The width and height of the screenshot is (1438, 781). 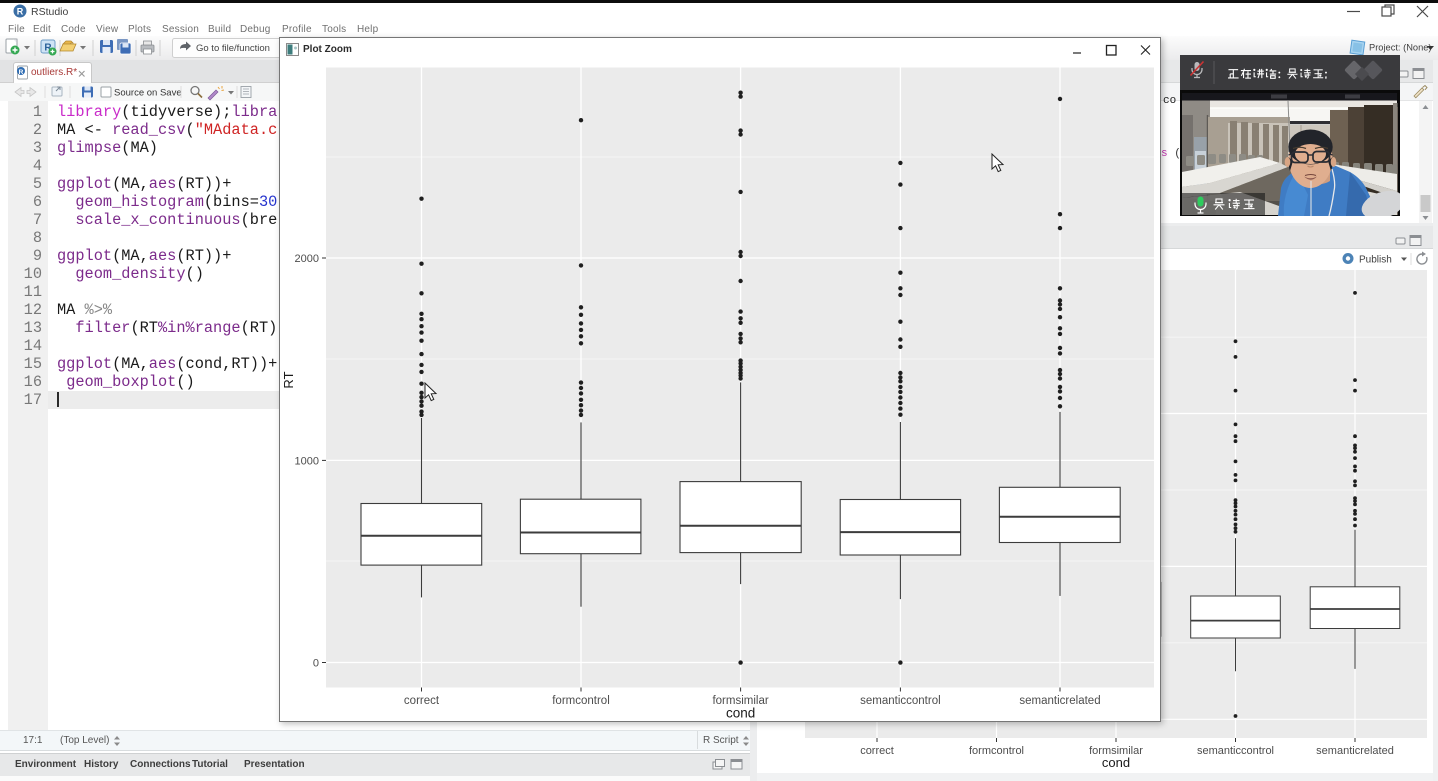 What do you see at coordinates (307, 461) in the screenshot?
I see `svg-text: 1000` at bounding box center [307, 461].